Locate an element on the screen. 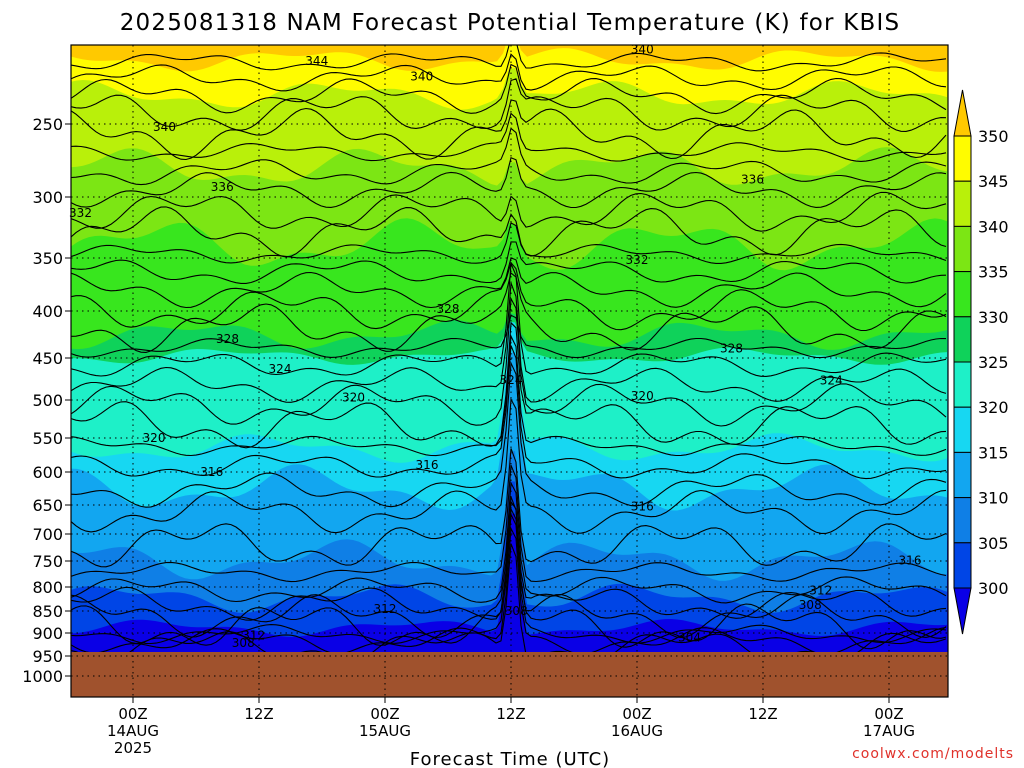  colorbar-label: 340 is located at coordinates (993, 226).